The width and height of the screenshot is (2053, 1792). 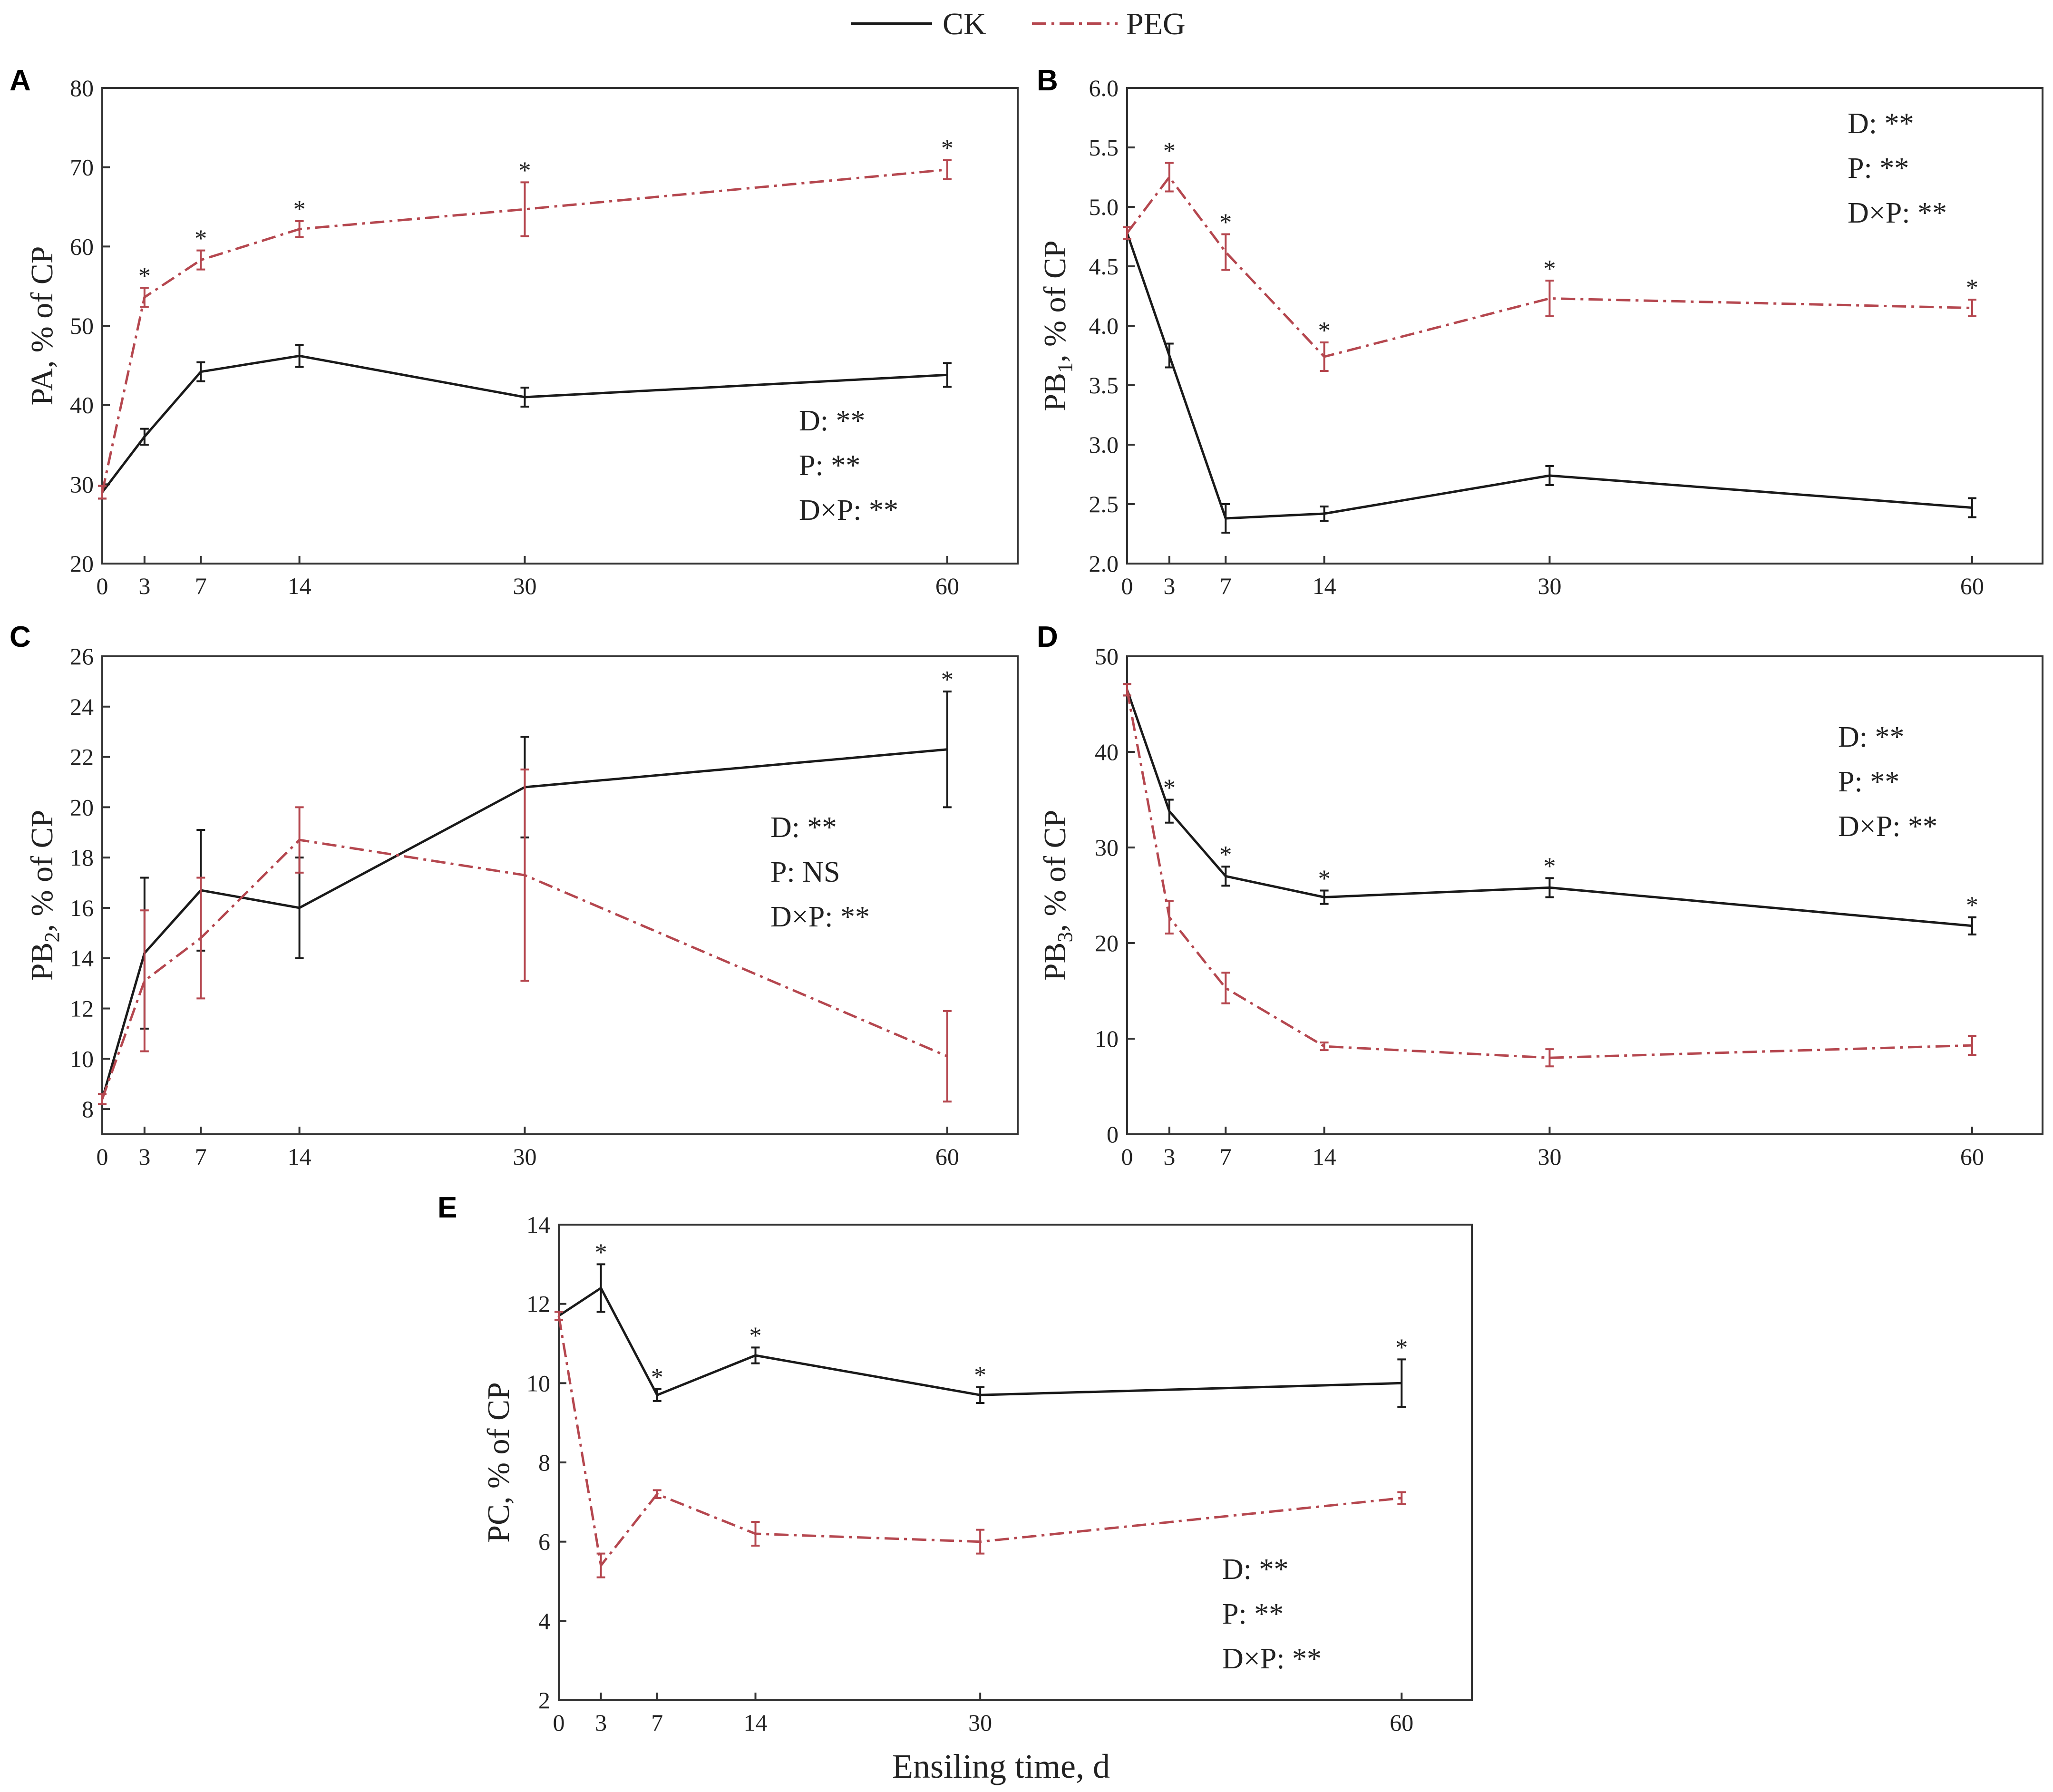 What do you see at coordinates (88, 1109) in the screenshot?
I see `y-tick-label-c: 8` at bounding box center [88, 1109].